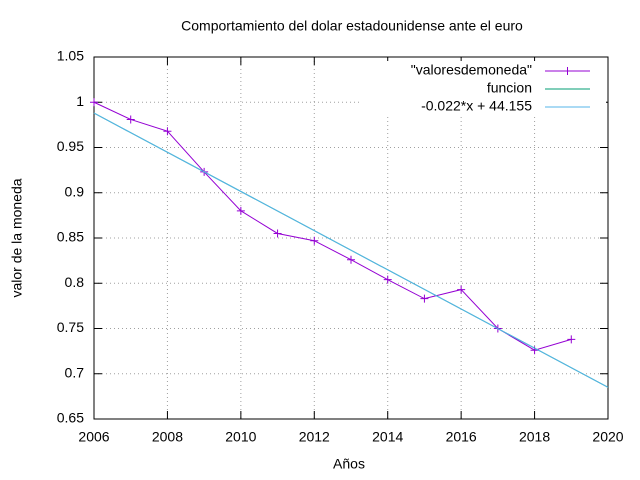  Describe the element at coordinates (471, 70) in the screenshot. I see `legend-label: "valoresdemoneda"` at that location.